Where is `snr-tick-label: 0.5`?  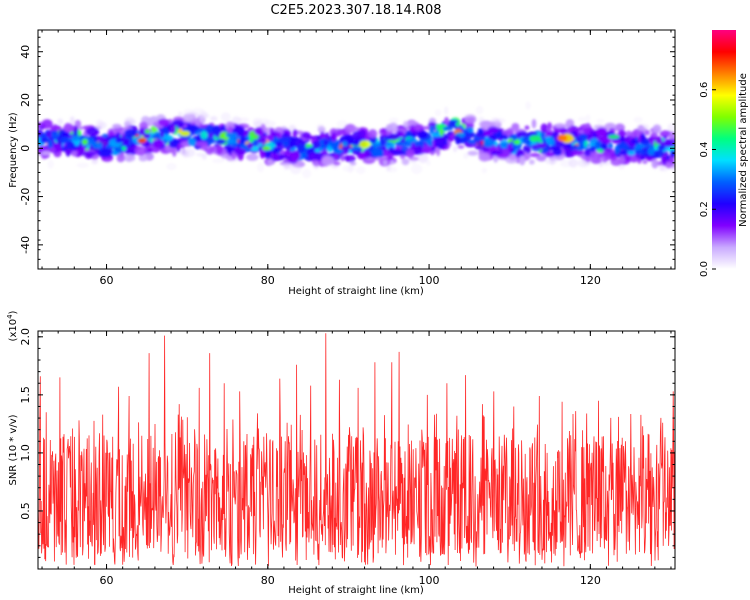 snr-tick-label: 0.5 is located at coordinates (25, 511).